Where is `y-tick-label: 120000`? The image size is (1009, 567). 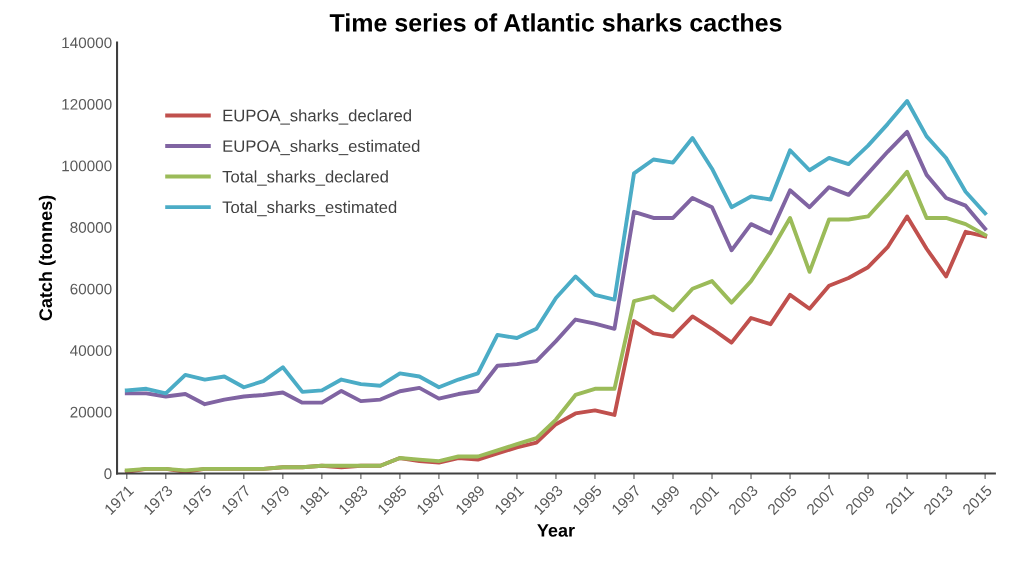
y-tick-label: 120000 is located at coordinates (87, 104).